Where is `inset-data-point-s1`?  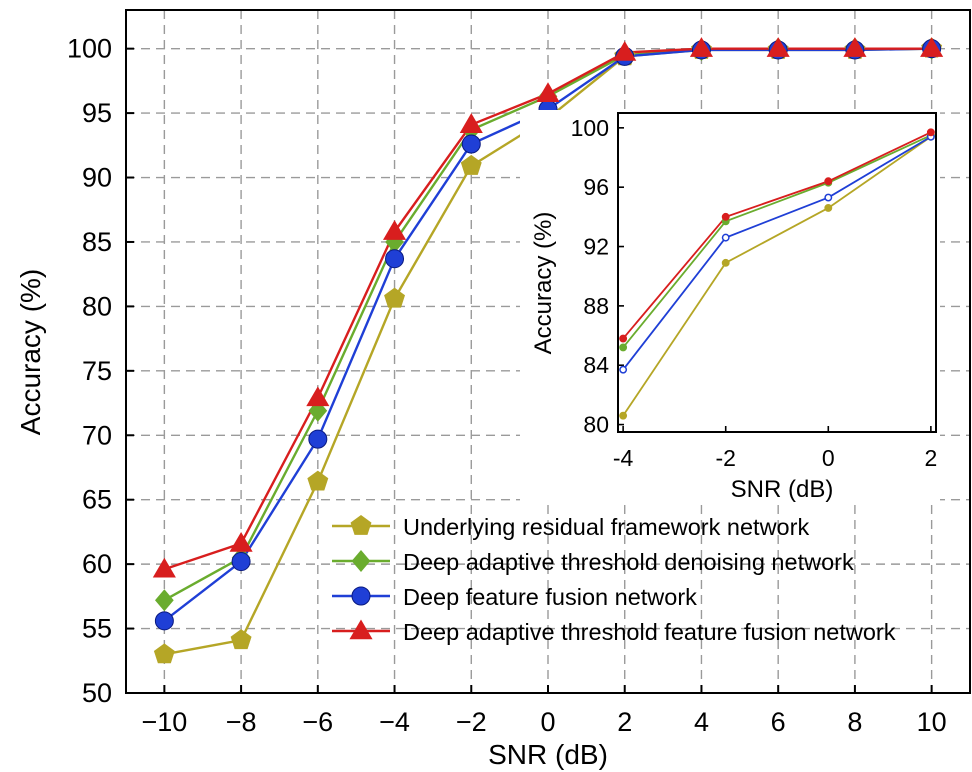 inset-data-point-s1 is located at coordinates (623, 347).